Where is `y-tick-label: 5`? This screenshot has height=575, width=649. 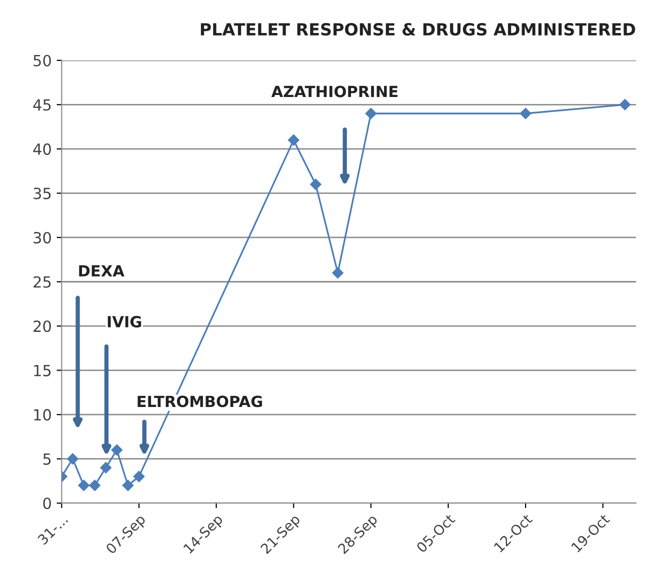
y-tick-label: 5 is located at coordinates (47, 459).